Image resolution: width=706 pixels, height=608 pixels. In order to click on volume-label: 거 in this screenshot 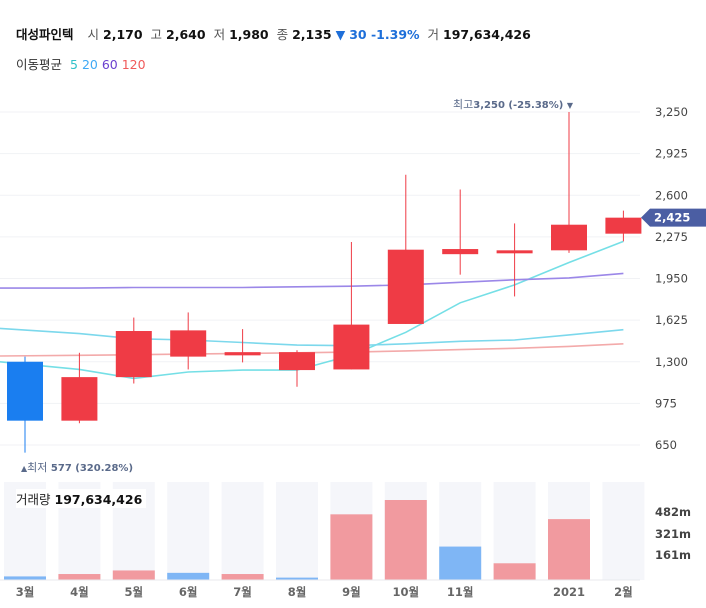, I will do `click(433, 34)`.